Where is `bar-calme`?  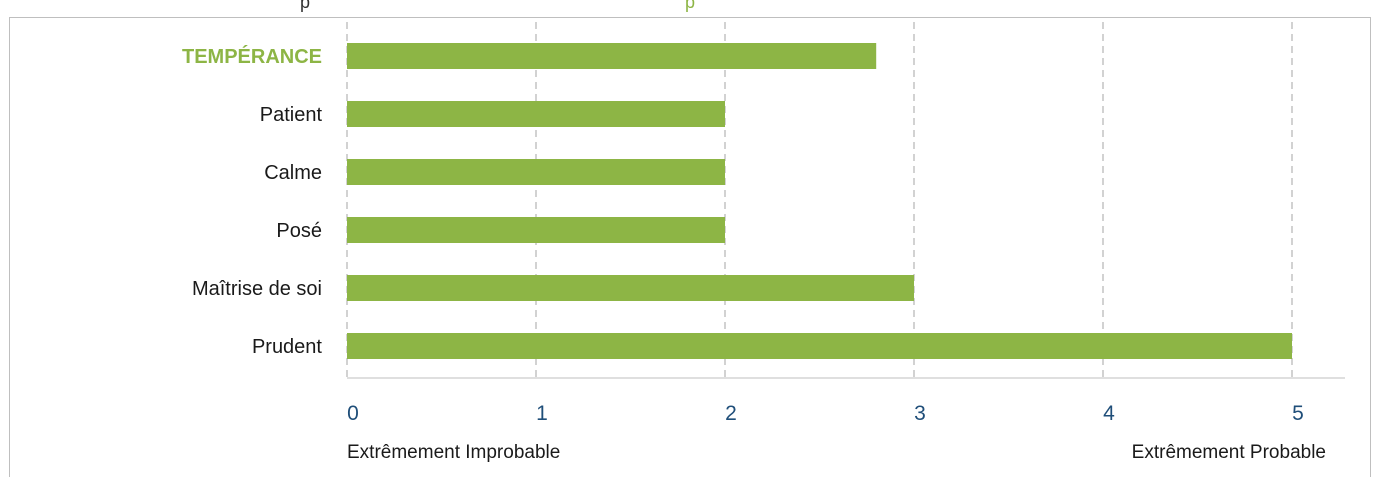
bar-calme is located at coordinates (536, 172).